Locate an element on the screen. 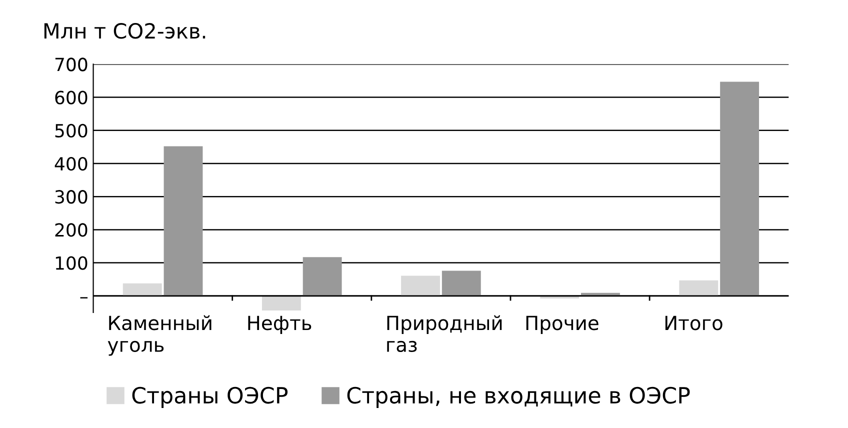 This screenshot has height=428, width=848. y-tick-label: 600 is located at coordinates (71, 97).